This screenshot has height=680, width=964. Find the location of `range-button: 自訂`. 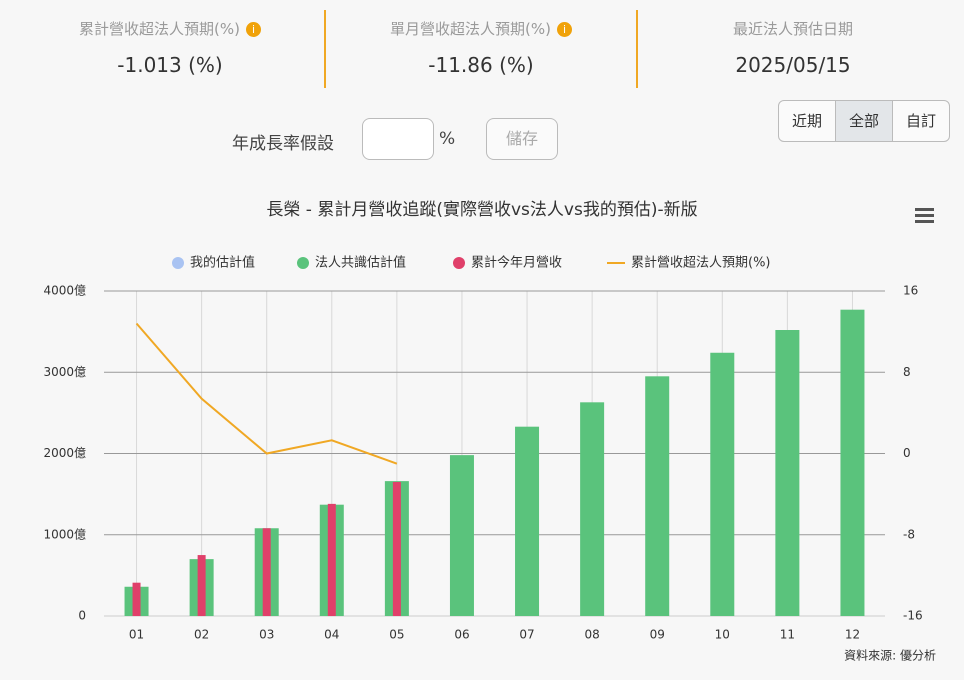

range-button: 自訂 is located at coordinates (921, 121).